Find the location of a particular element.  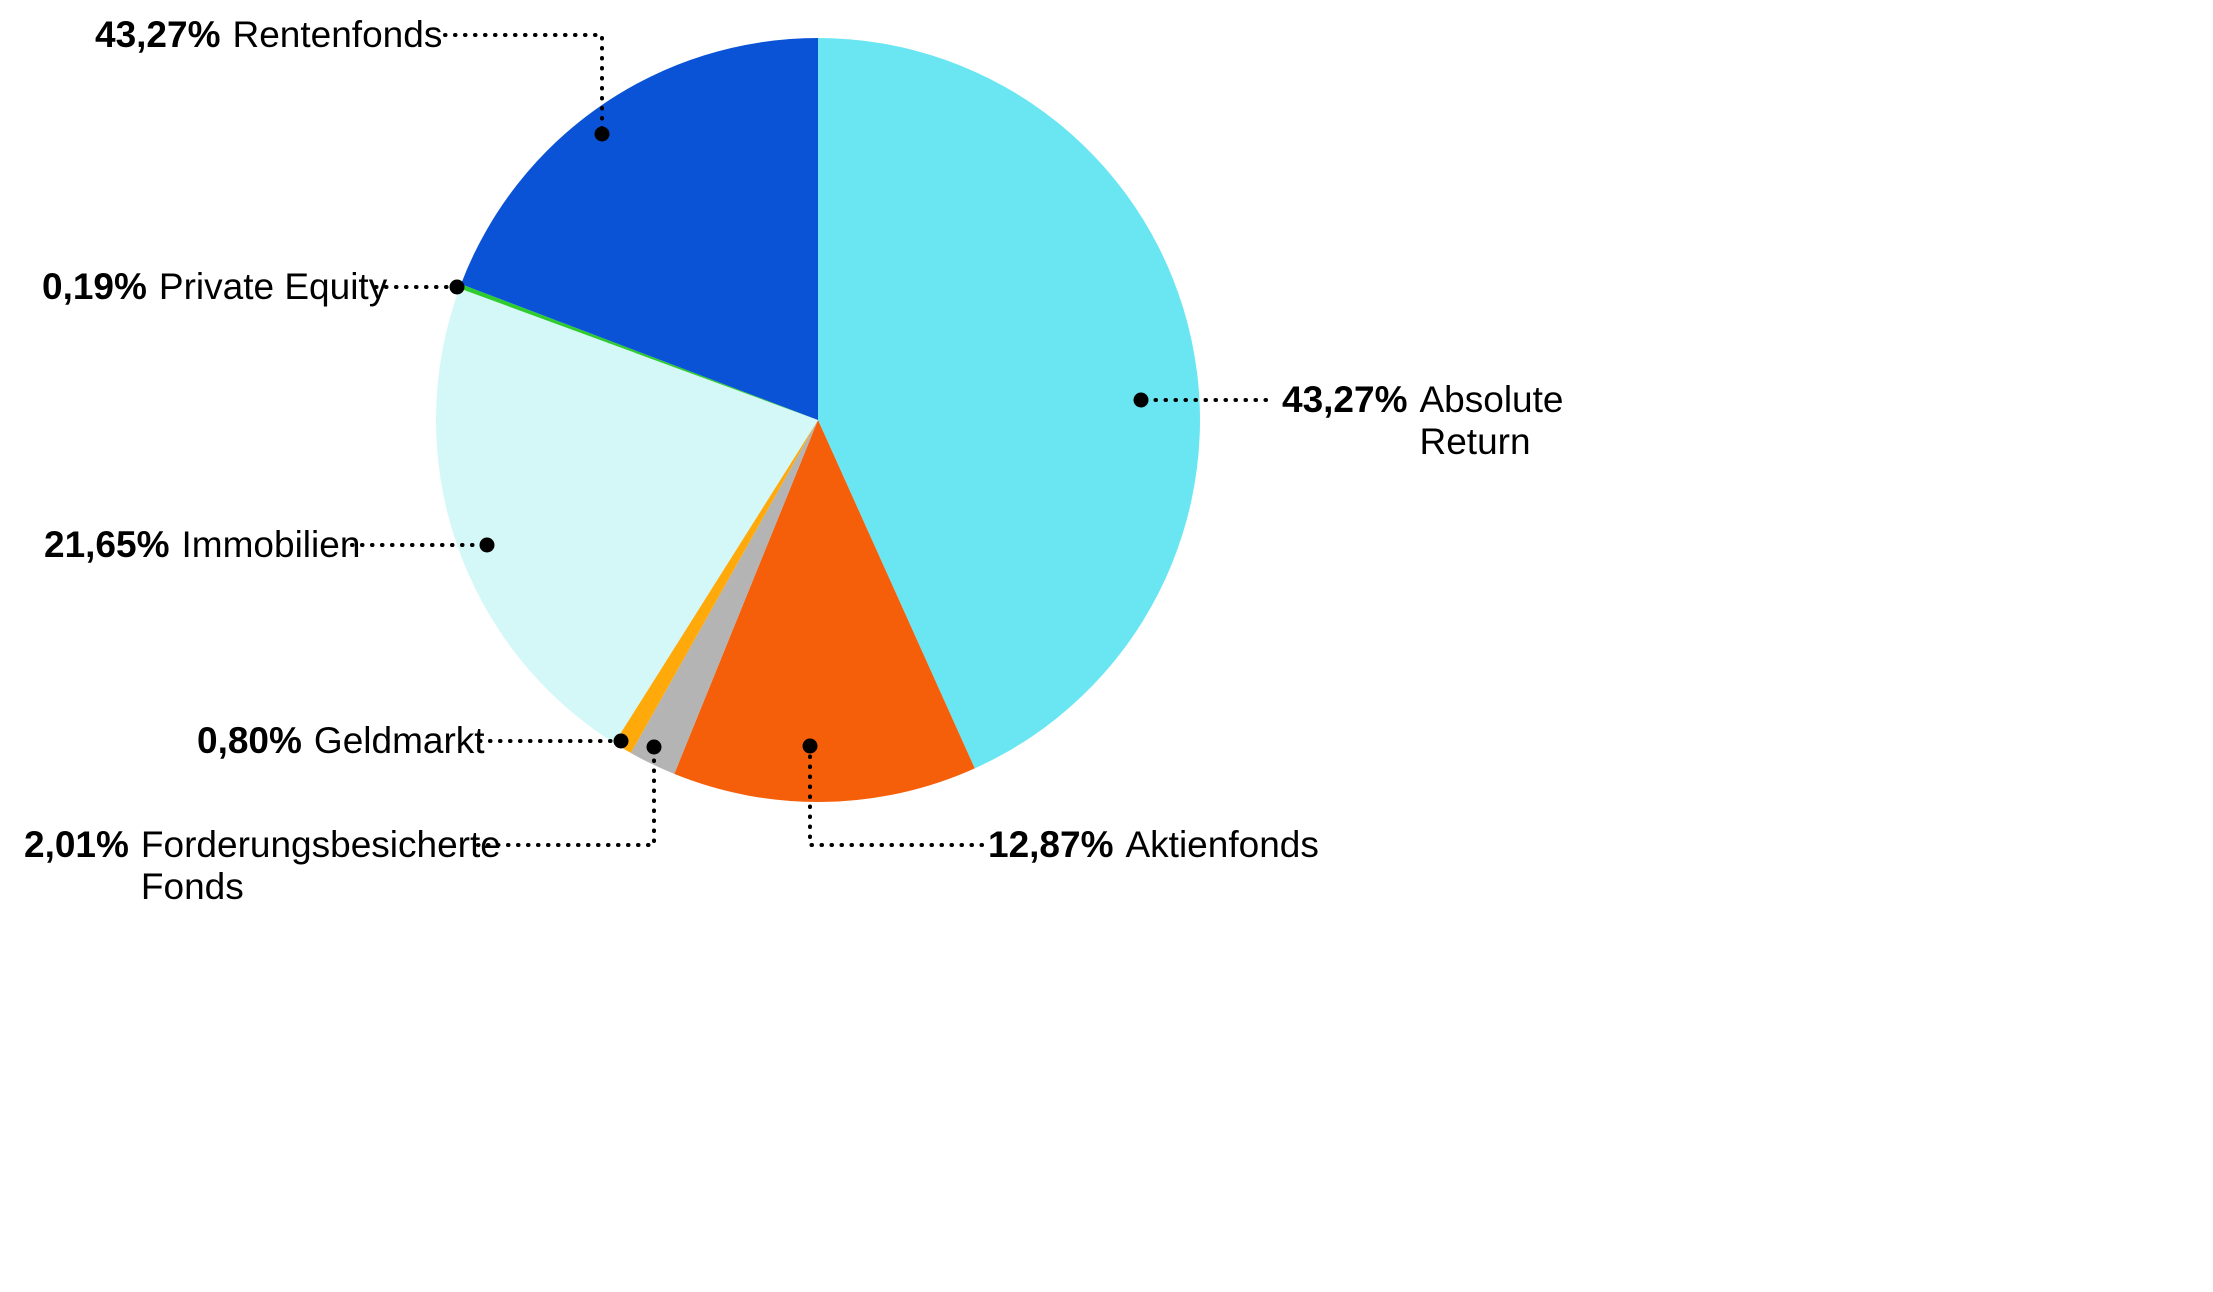

pie-slice-forderungsbesicherte-fonds is located at coordinates (724, 597).